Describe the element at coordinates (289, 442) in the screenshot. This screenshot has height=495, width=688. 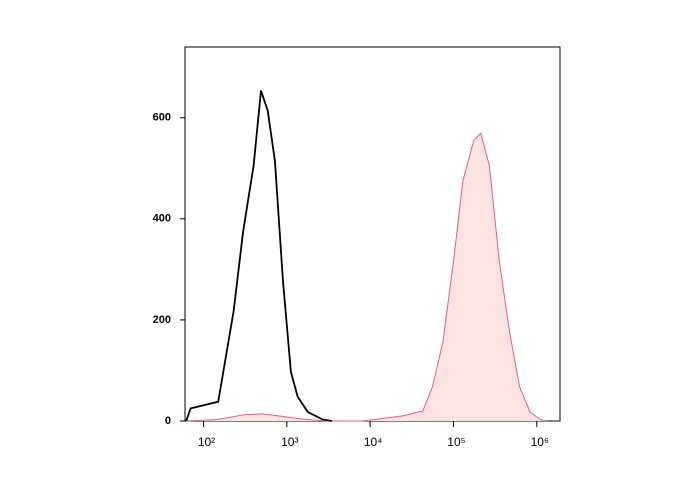
I see `x-tick-label: 10³` at that location.